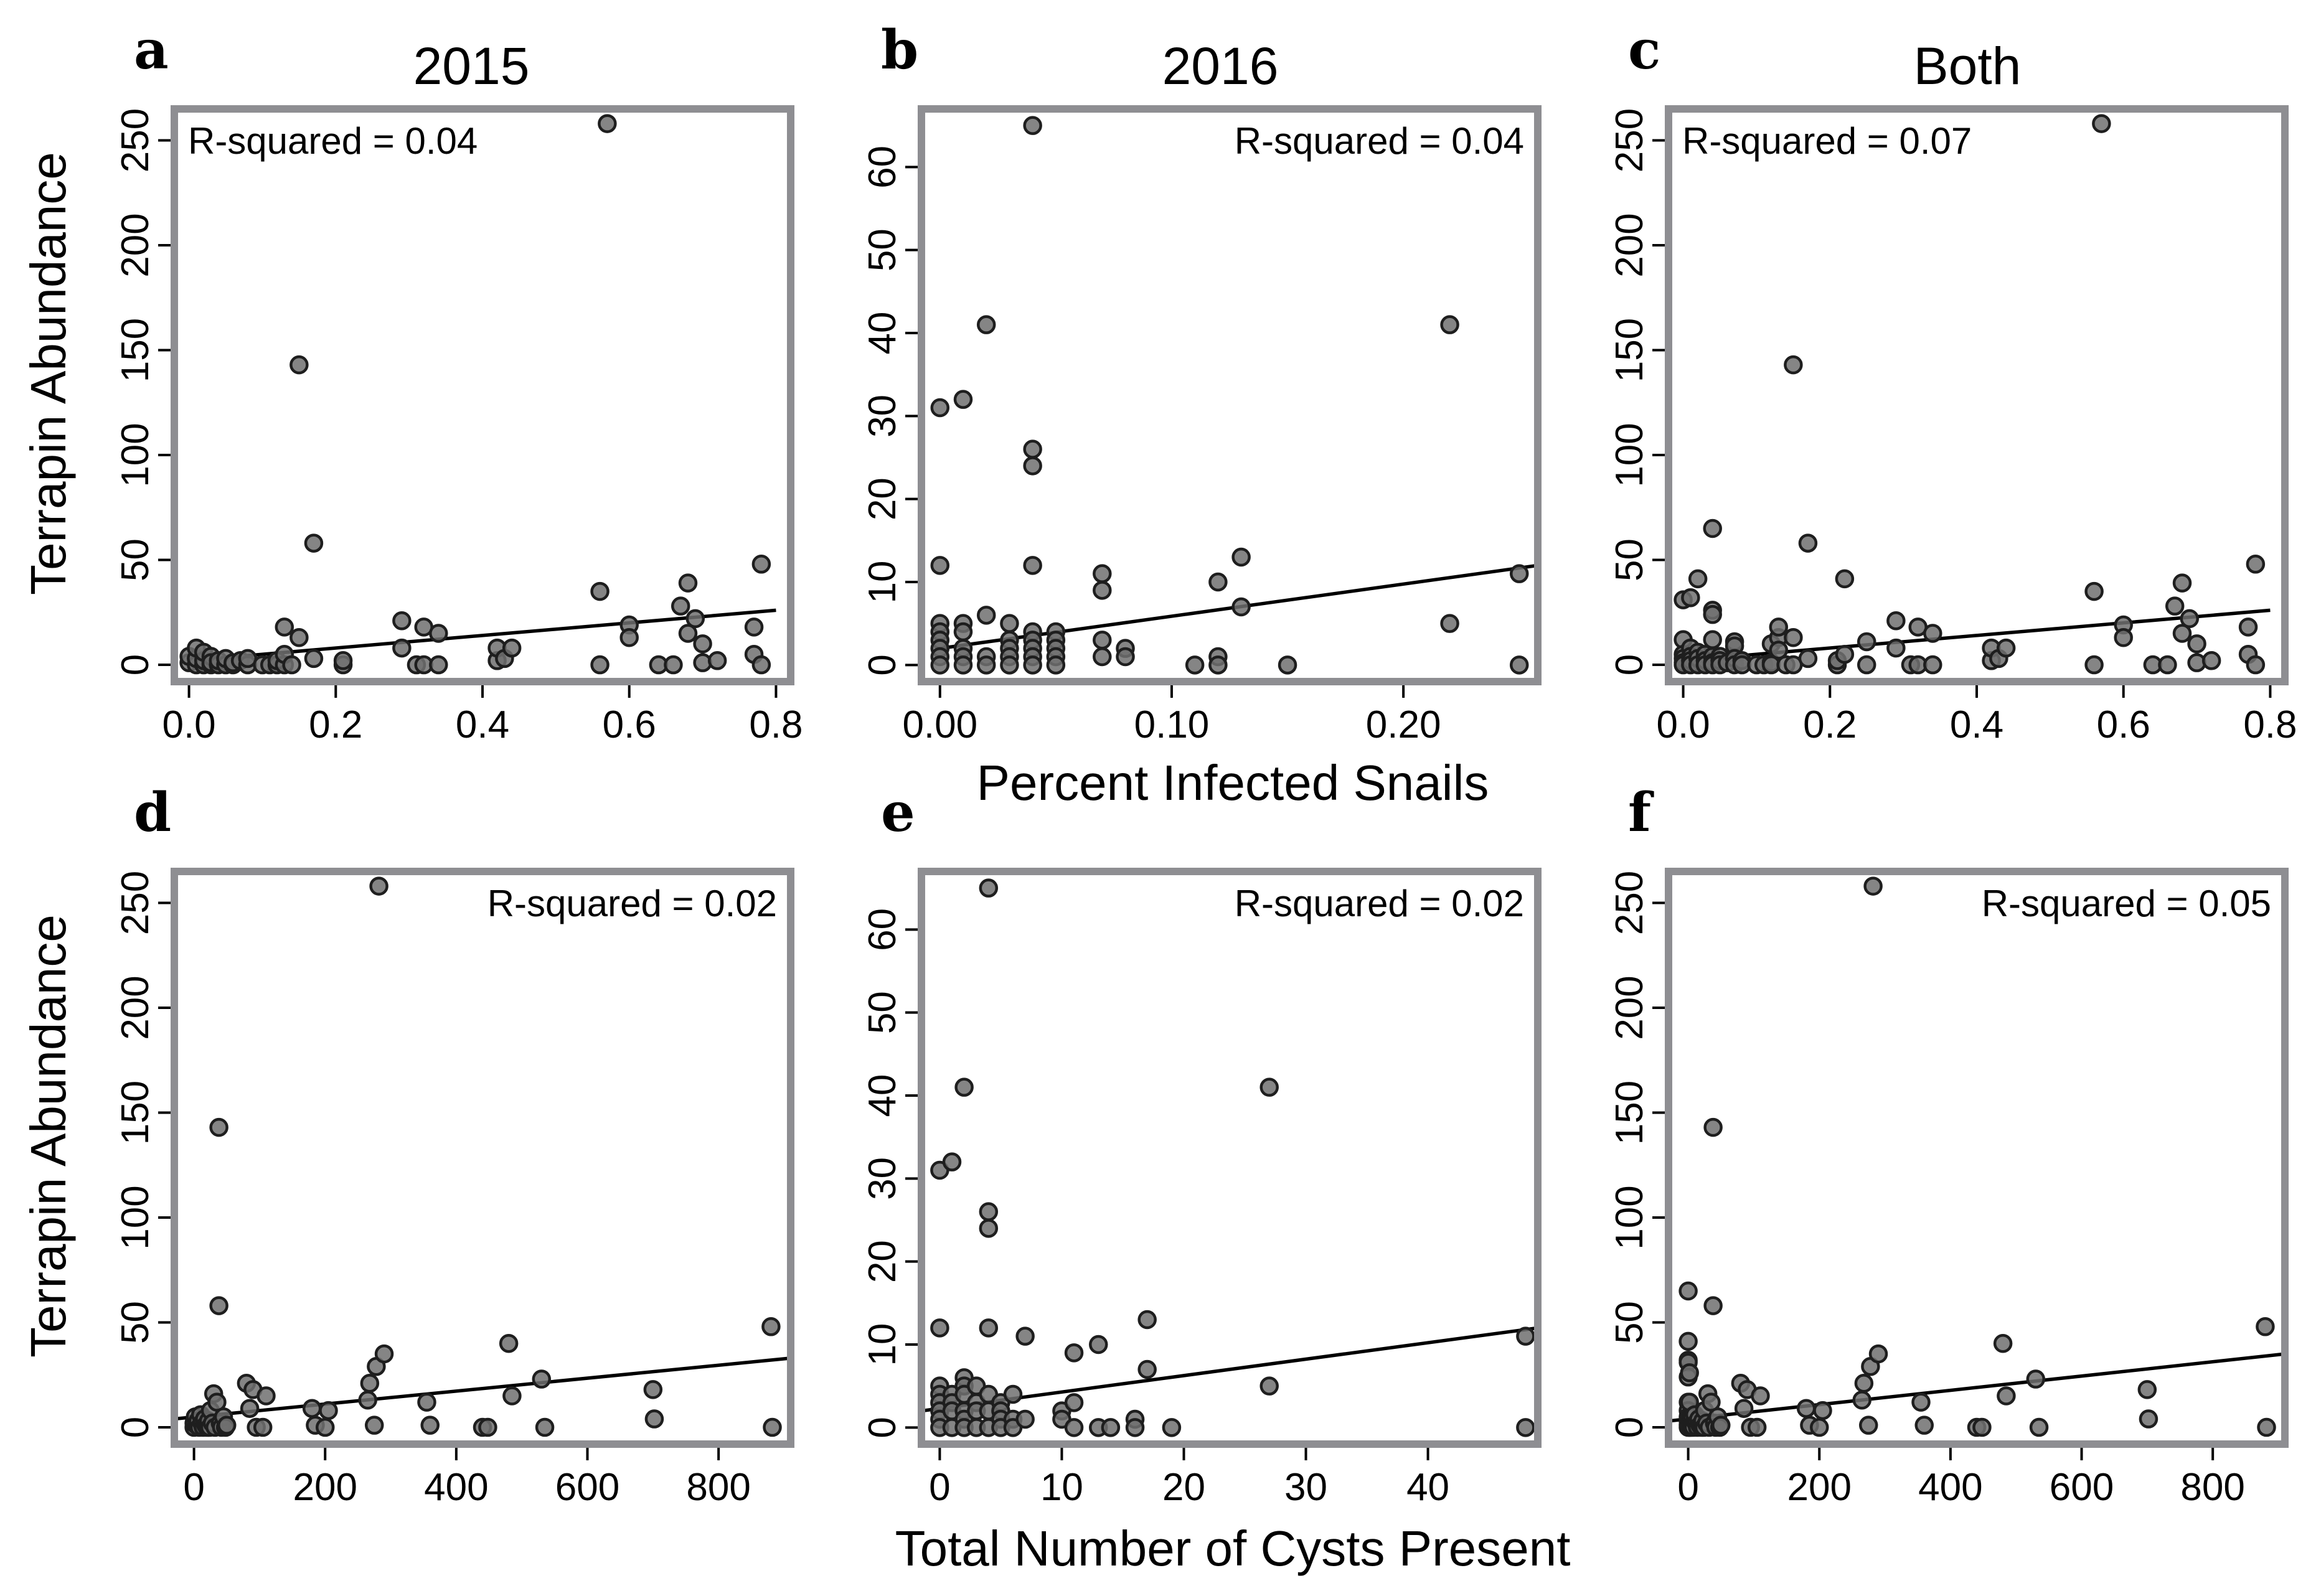 The image size is (2321, 1596). Describe the element at coordinates (333, 141) in the screenshot. I see `r-squared-label: R-squared = 0.04` at that location.